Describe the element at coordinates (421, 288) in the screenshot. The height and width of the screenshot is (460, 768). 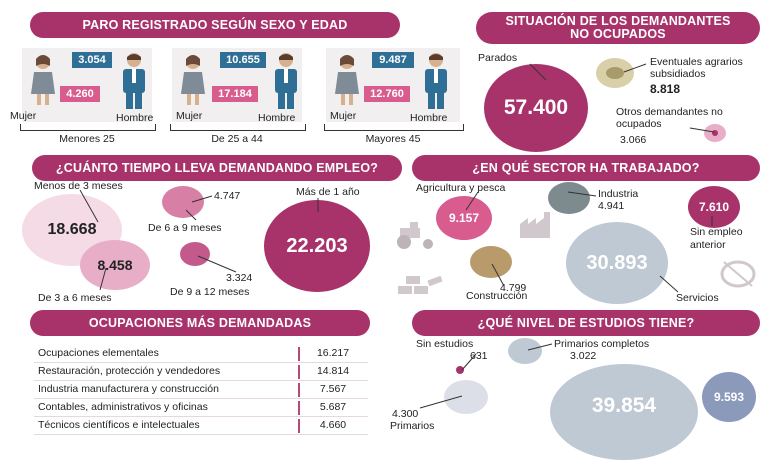
I see `bricks-icon` at that location.